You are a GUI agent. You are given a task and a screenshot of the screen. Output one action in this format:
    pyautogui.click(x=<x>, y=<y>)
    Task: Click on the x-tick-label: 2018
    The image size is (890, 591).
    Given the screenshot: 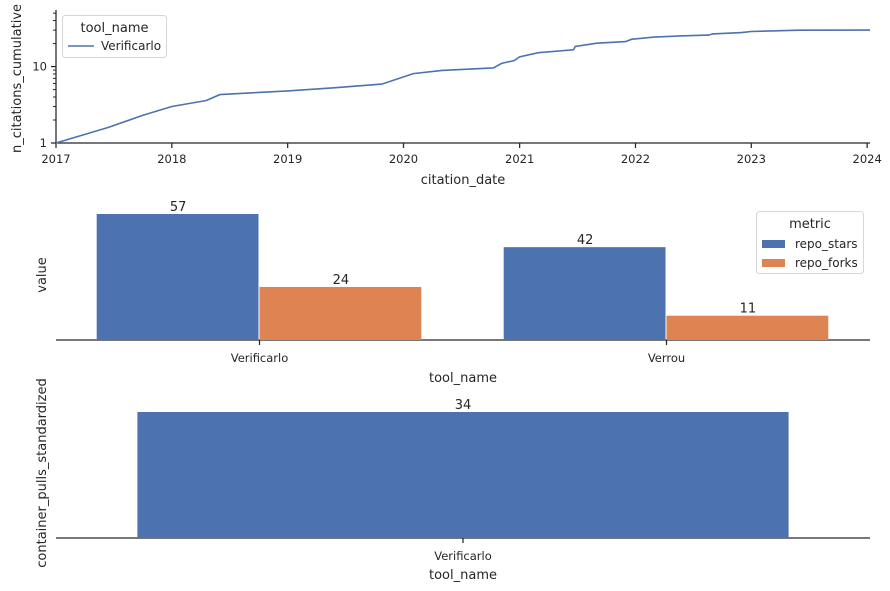 What is the action you would take?
    pyautogui.click(x=171, y=159)
    